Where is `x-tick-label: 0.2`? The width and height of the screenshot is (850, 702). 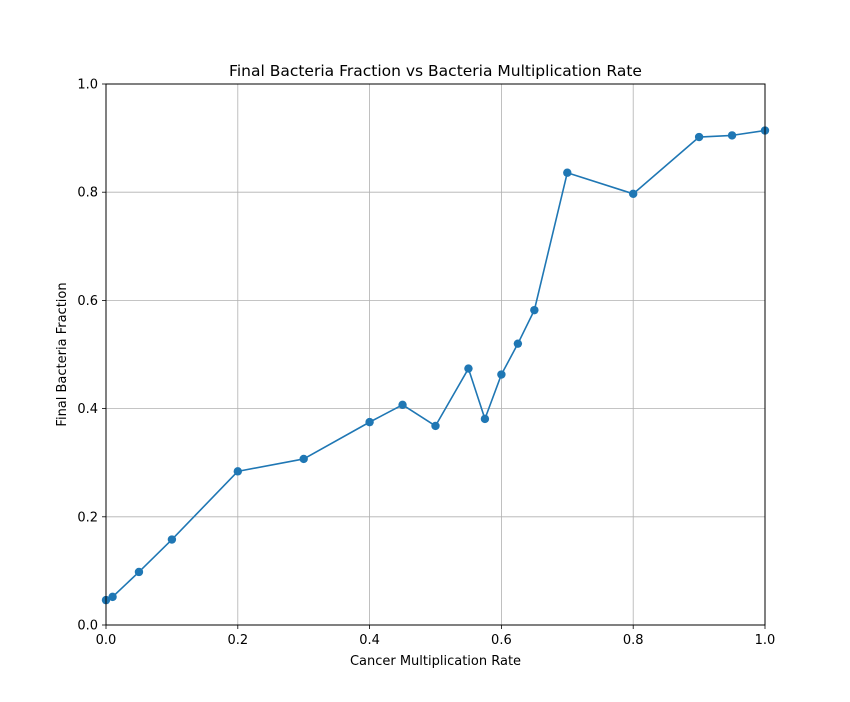 x-tick-label: 0.2 is located at coordinates (237, 640).